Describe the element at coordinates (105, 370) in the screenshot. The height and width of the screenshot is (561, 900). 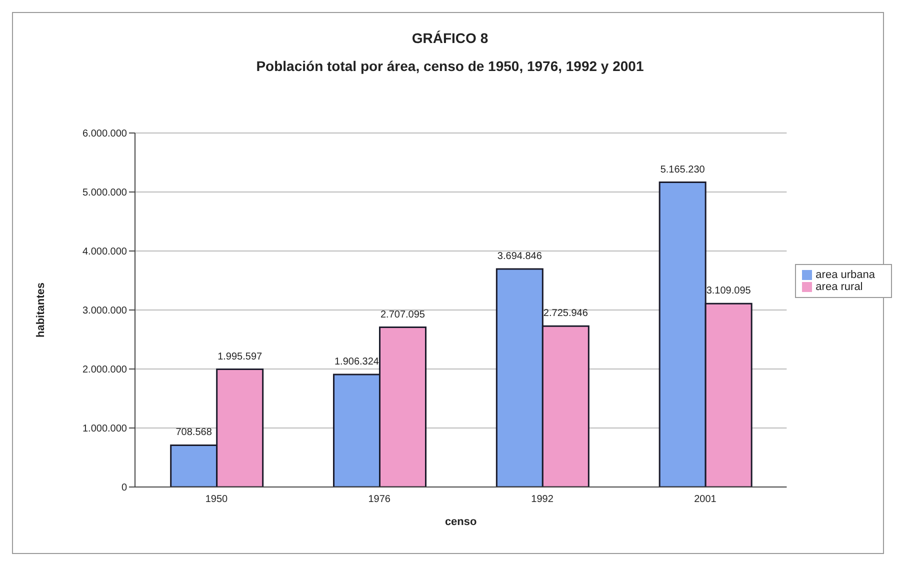
I see `y-tick-label: 2.000.000` at that location.